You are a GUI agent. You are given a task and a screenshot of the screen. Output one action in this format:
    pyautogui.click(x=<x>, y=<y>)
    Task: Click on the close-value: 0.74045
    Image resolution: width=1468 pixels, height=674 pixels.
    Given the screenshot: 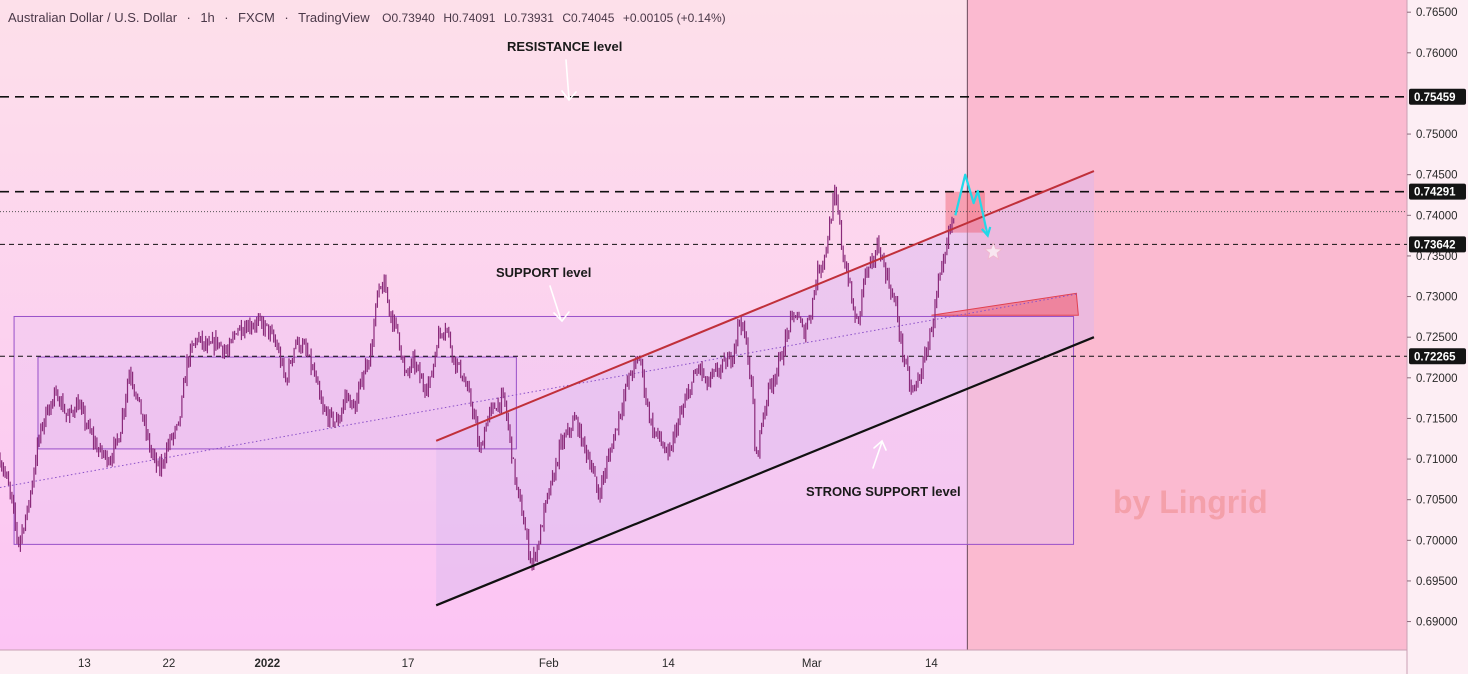 What is the action you would take?
    pyautogui.click(x=593, y=18)
    